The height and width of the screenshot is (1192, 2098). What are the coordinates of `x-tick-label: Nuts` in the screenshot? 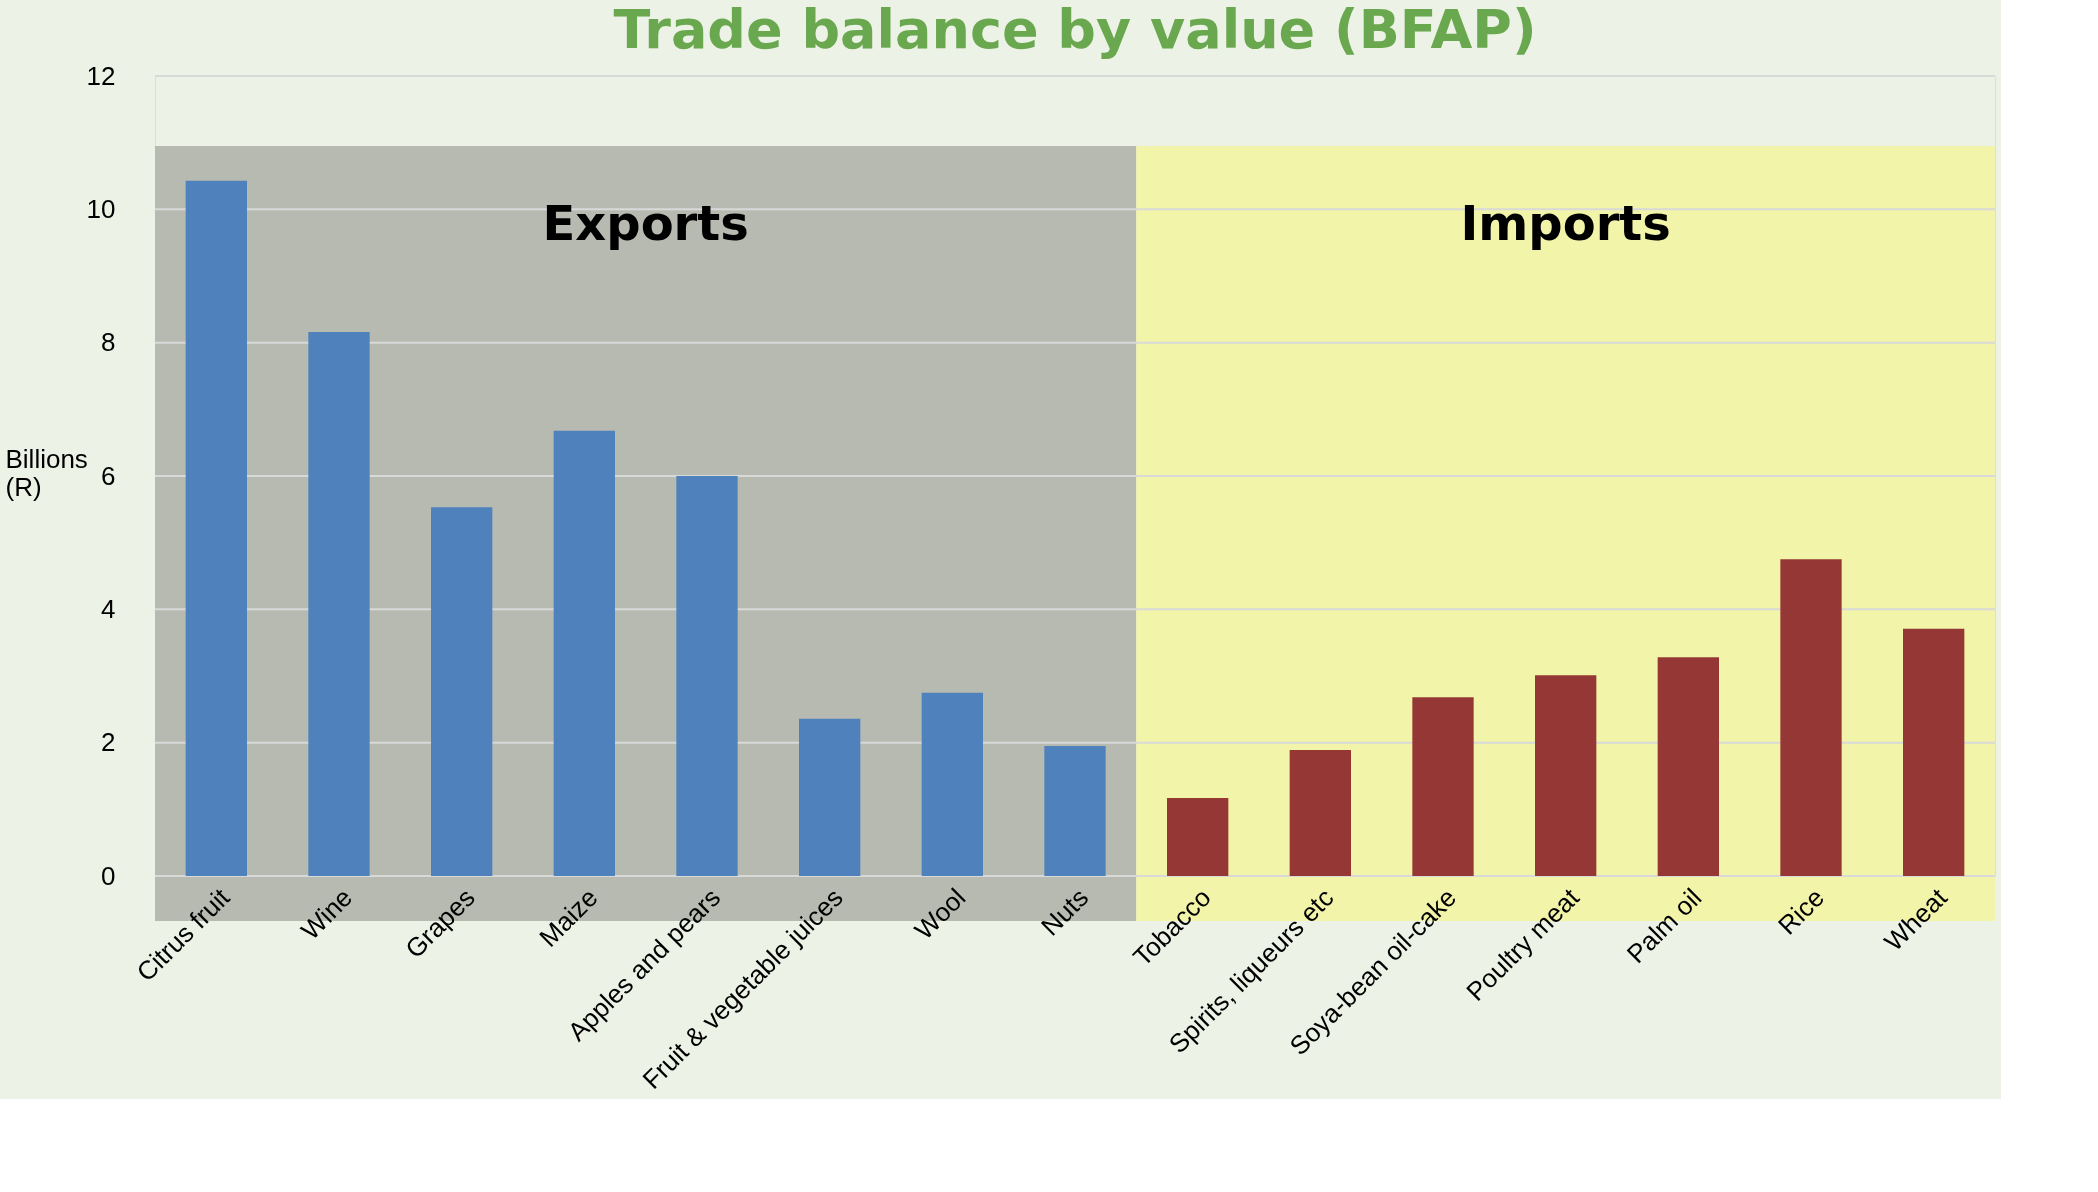 It's located at (1065, 912).